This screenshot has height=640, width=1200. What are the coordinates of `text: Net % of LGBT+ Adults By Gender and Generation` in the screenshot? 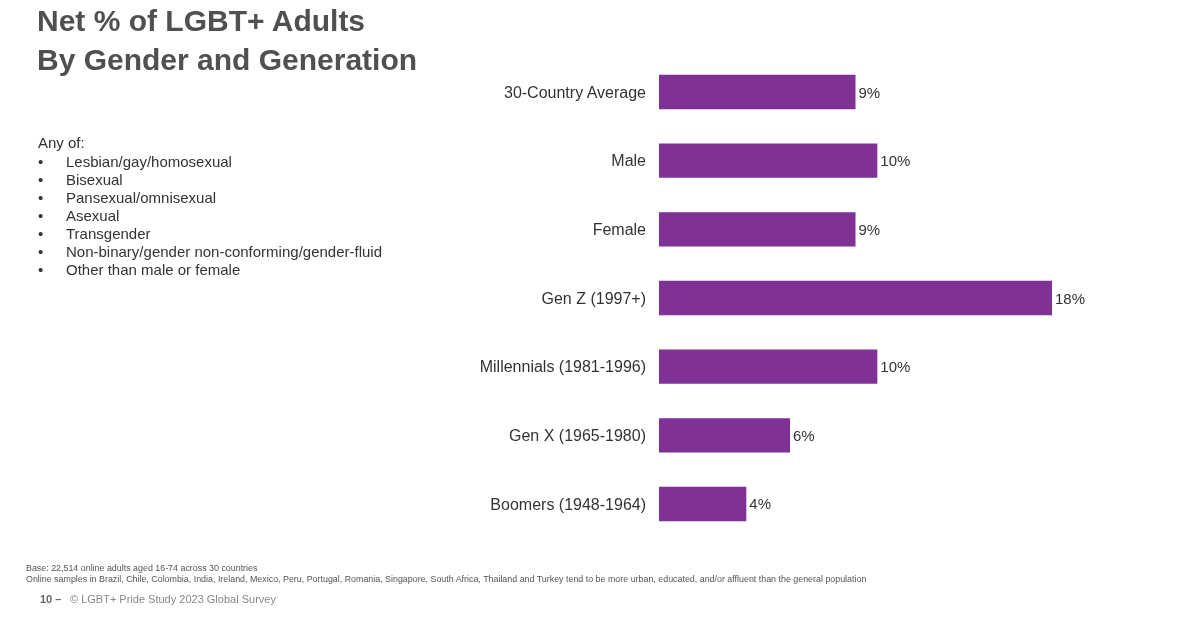 It's located at (227, 40).